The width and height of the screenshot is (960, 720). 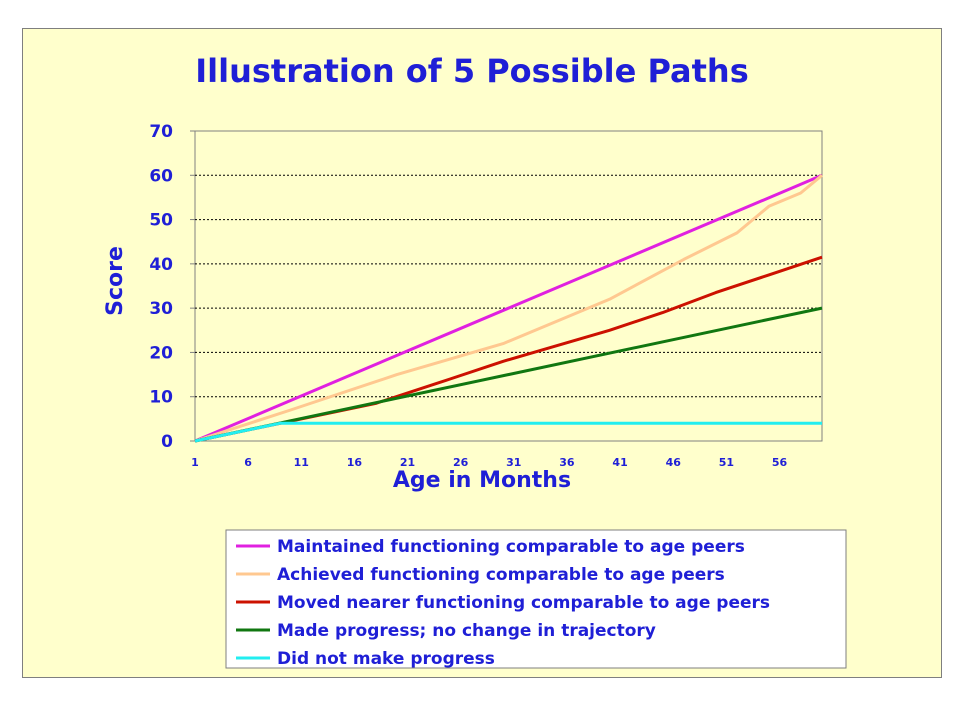 What do you see at coordinates (115, 281) in the screenshot?
I see `y-axis-label: Score` at bounding box center [115, 281].